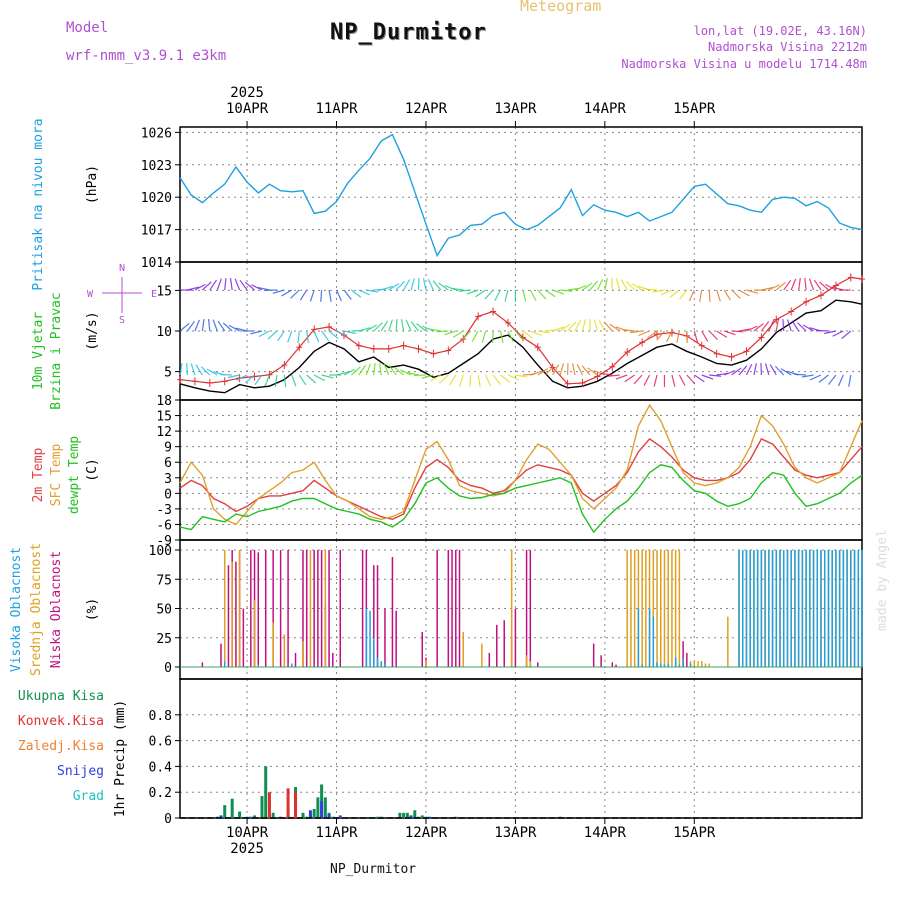  I want to click on top-day-label: 10APR, so click(247, 109).